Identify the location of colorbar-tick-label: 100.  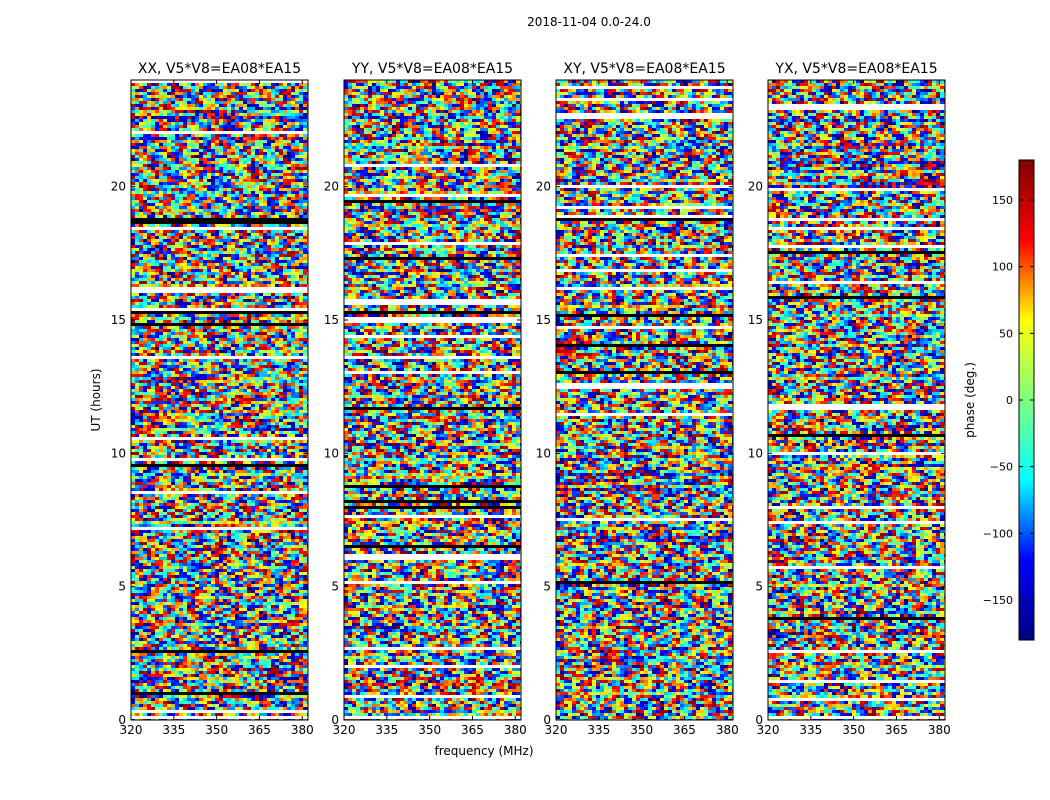
(1002, 267).